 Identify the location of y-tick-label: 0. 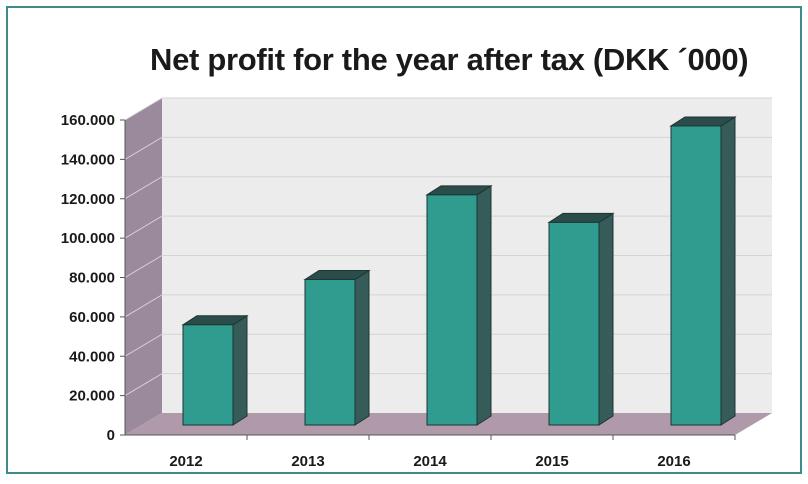
(111, 435).